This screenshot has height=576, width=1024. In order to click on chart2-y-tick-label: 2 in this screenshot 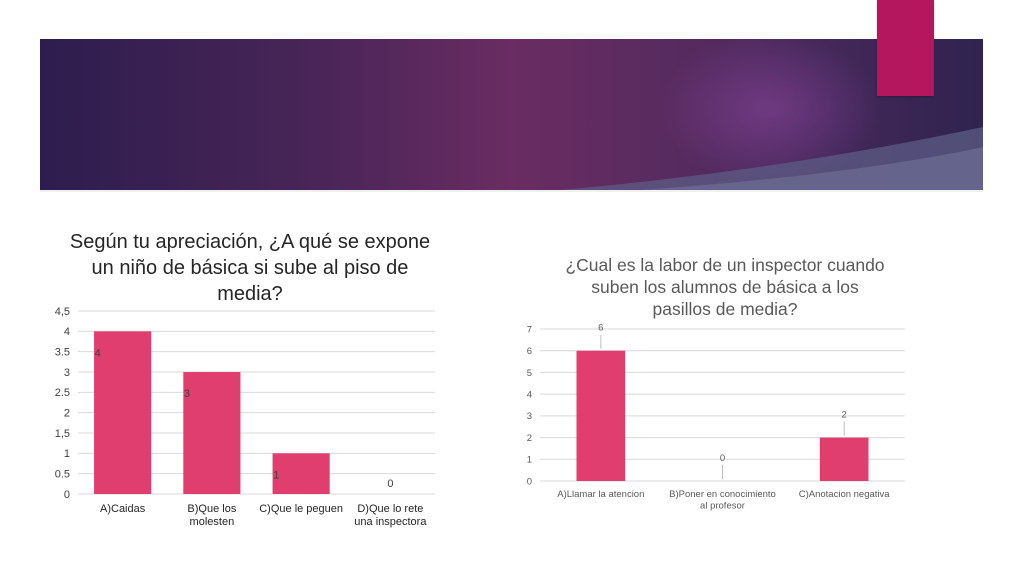, I will do `click(529, 438)`.